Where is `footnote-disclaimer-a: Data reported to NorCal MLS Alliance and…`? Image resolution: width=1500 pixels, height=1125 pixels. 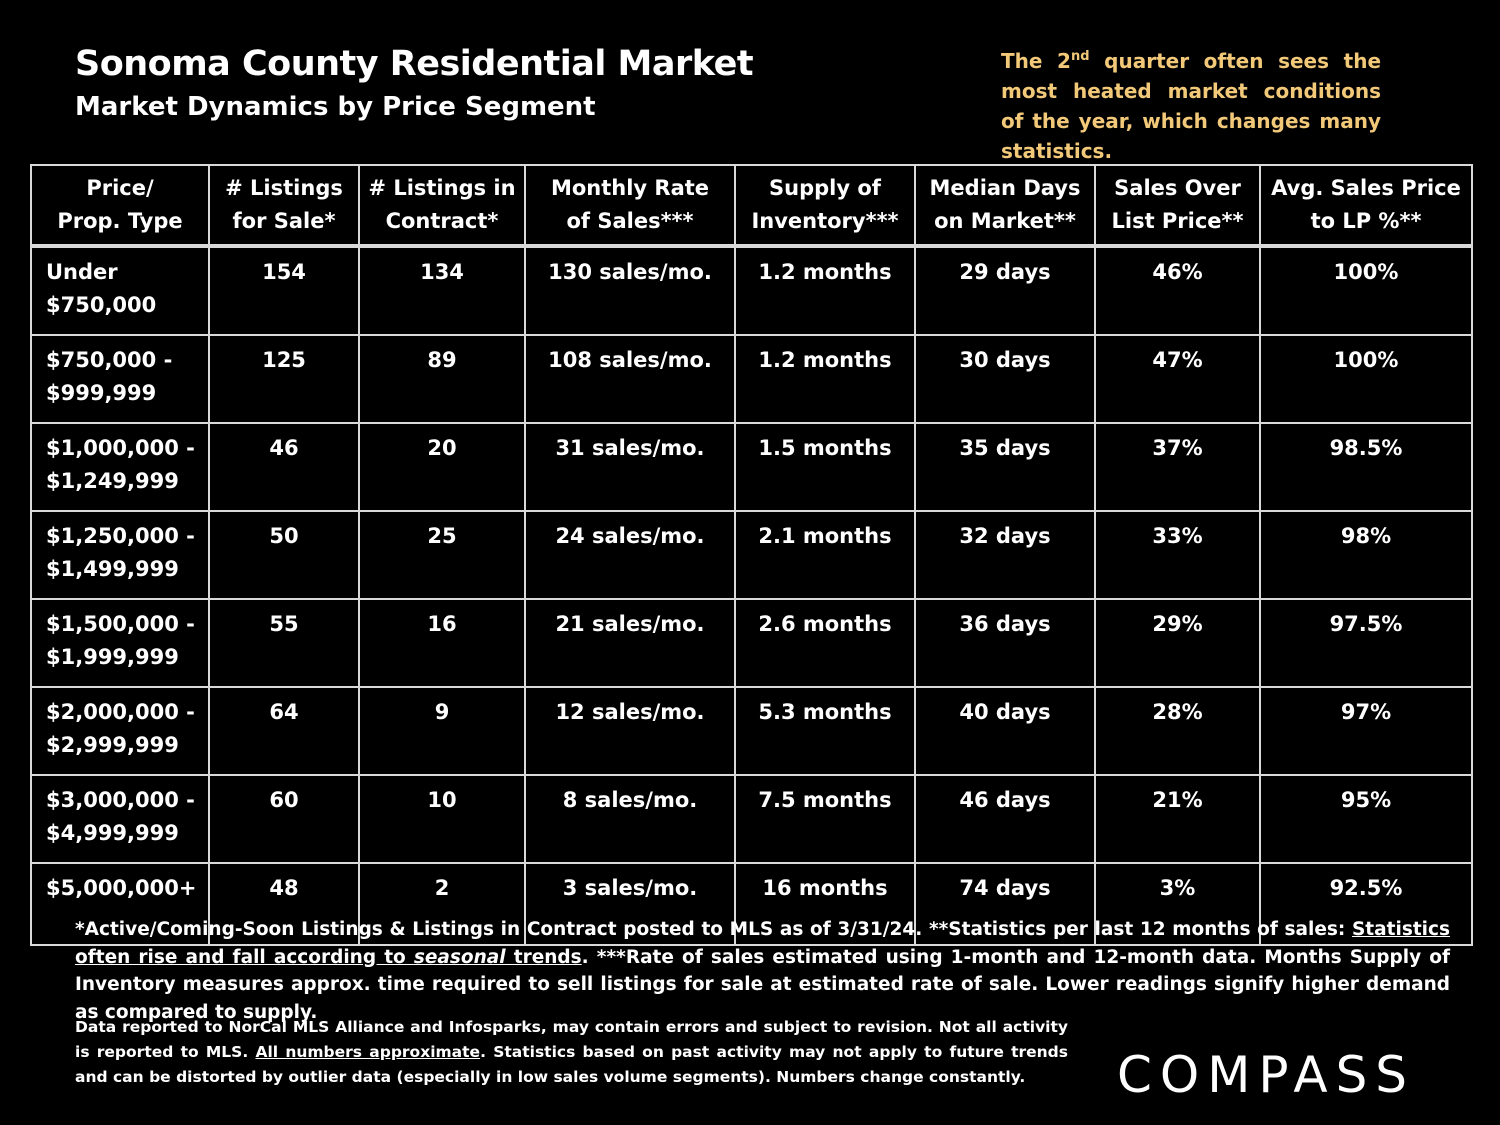 footnote-disclaimer-a: Data reported to NorCal MLS Alliance and… is located at coordinates (571, 1039).